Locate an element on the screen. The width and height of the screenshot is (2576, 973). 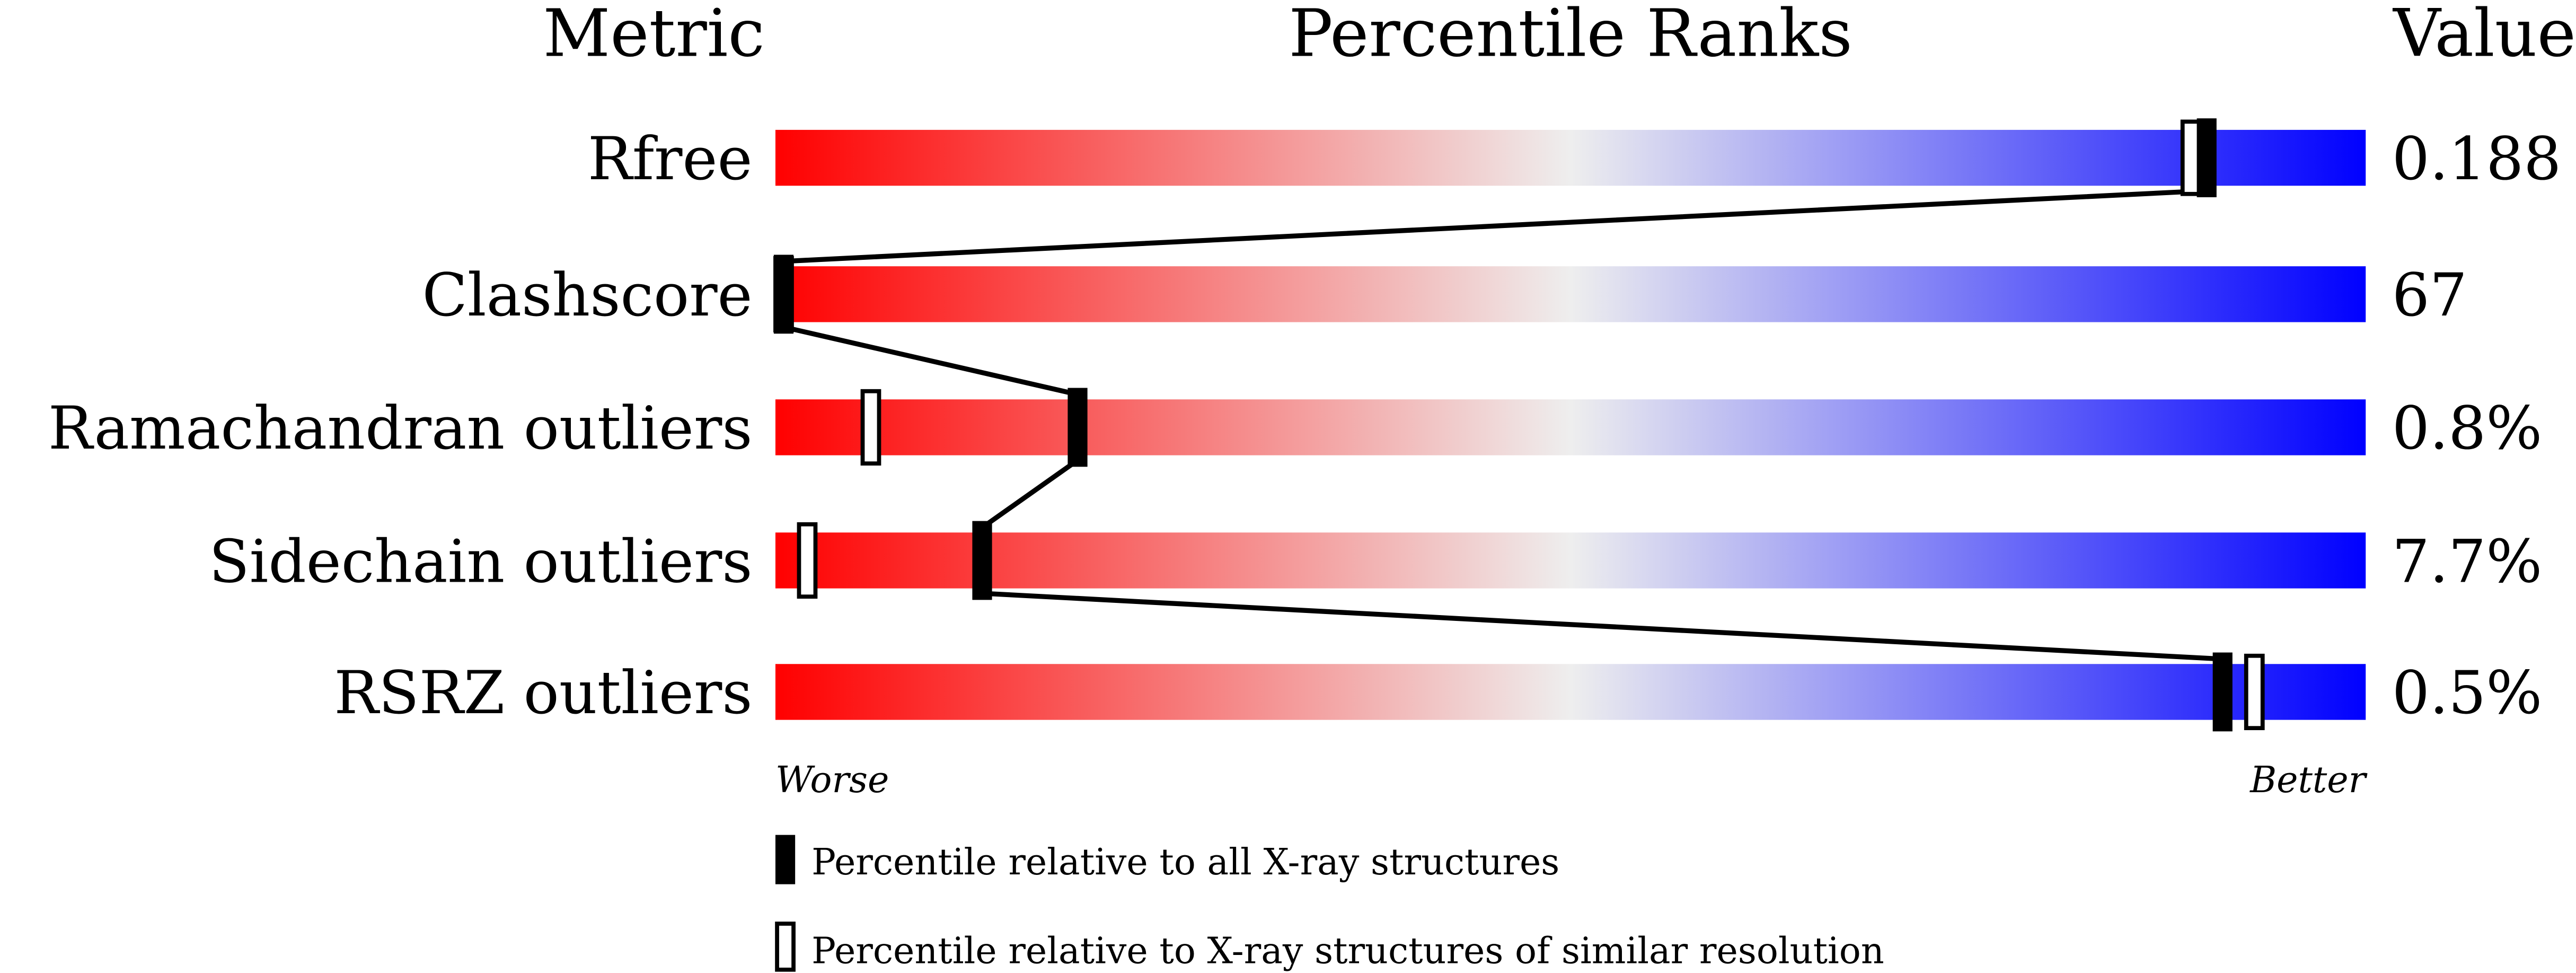
metric-value: 0.188 is located at coordinates (2476, 159).